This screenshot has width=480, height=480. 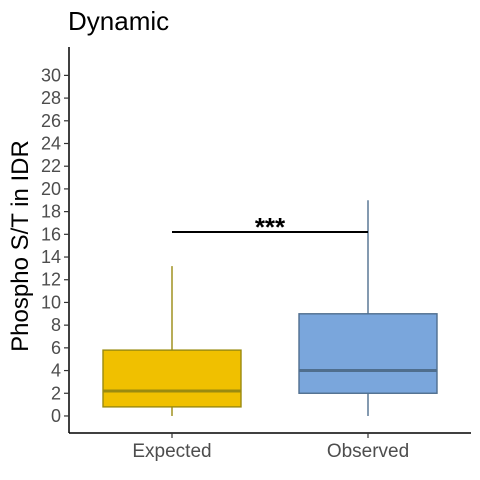 I want to click on y-tick-label: 28, so click(x=51, y=98).